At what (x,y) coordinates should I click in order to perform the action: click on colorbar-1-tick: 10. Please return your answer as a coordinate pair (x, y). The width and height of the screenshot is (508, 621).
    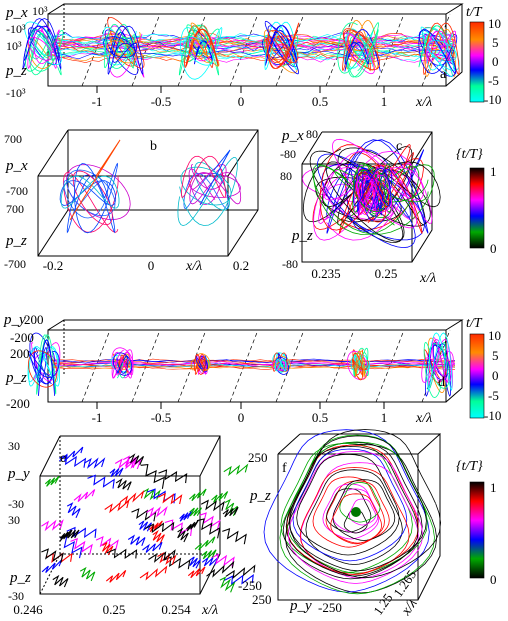
    Looking at the image, I should click on (494, 23).